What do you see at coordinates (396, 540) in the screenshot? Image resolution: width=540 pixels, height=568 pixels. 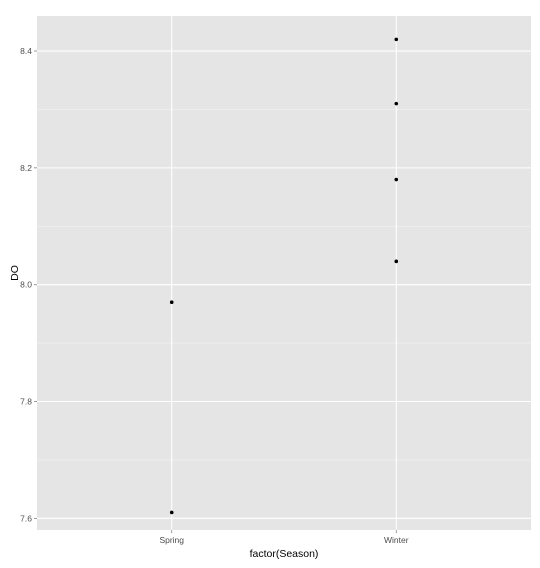 I see `x-tick-label: Winter` at bounding box center [396, 540].